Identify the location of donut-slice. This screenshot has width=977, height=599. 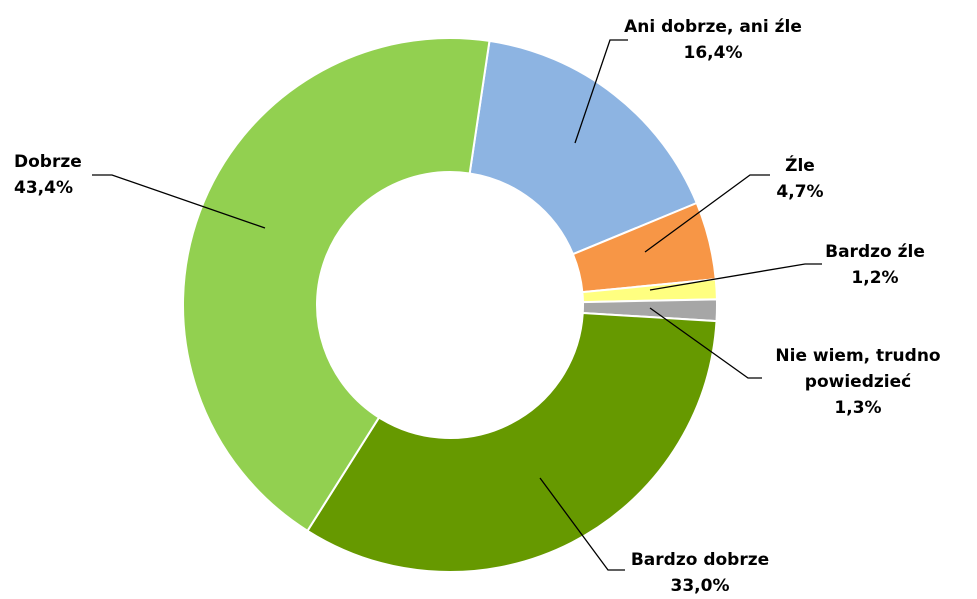
(583, 147).